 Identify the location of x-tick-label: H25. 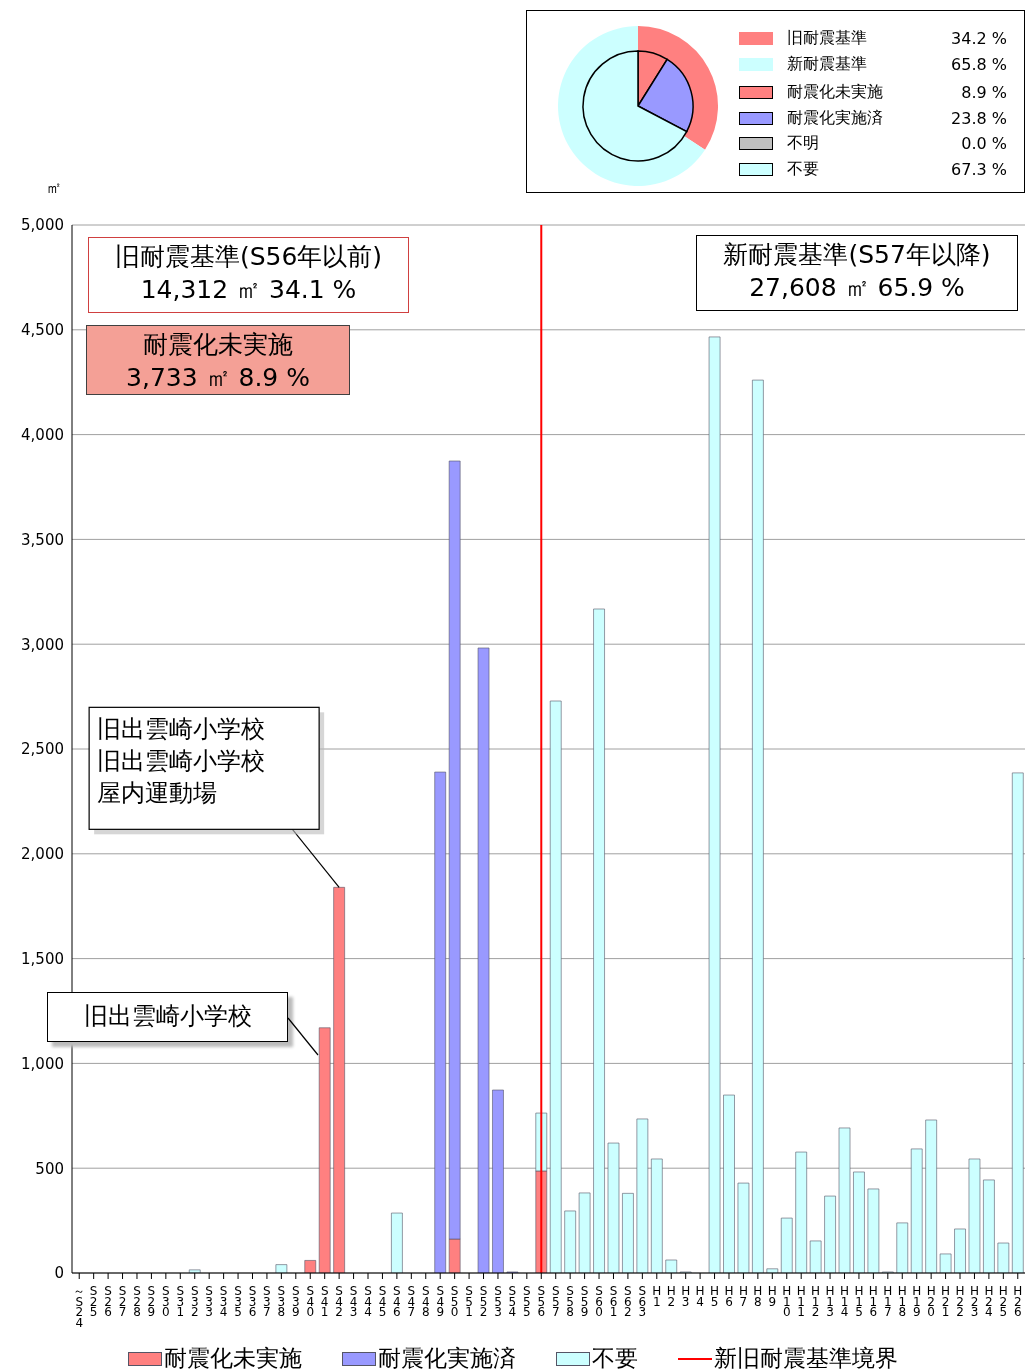
(1003, 1301).